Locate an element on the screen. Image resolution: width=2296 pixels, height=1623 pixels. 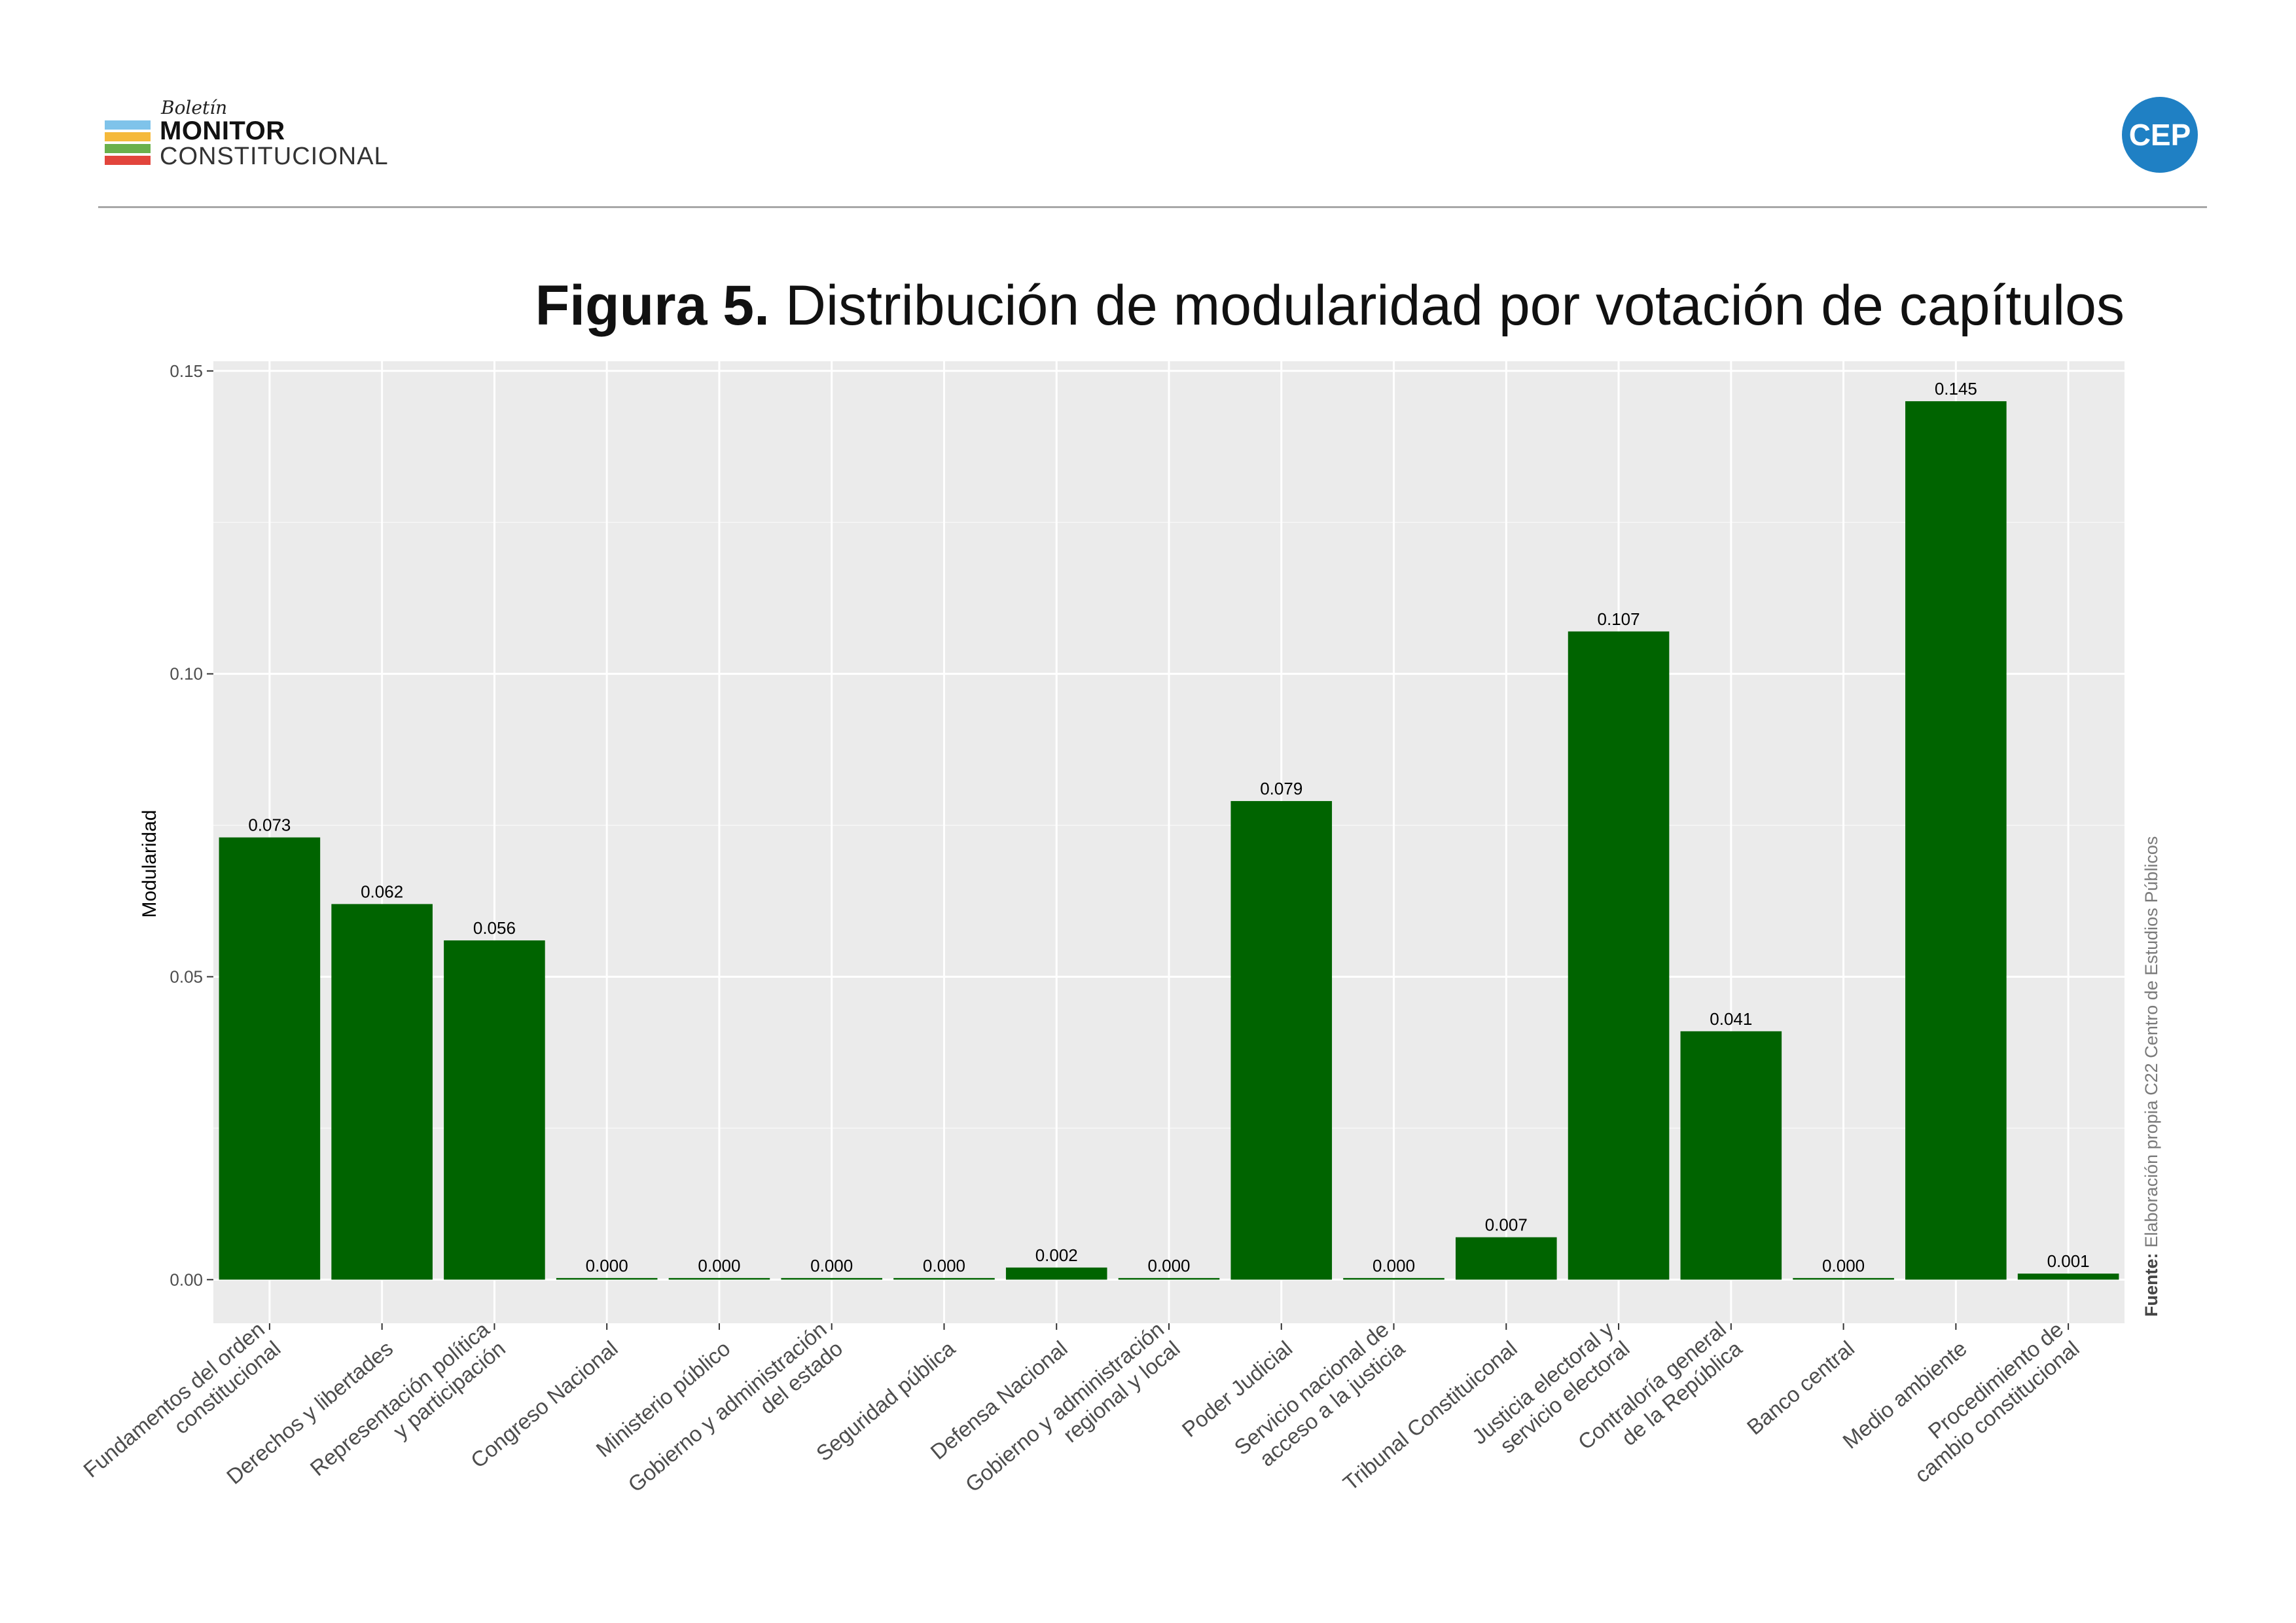
x-tick-label: Justicia electoral yservicio electoral is located at coordinates (1550, 1392).